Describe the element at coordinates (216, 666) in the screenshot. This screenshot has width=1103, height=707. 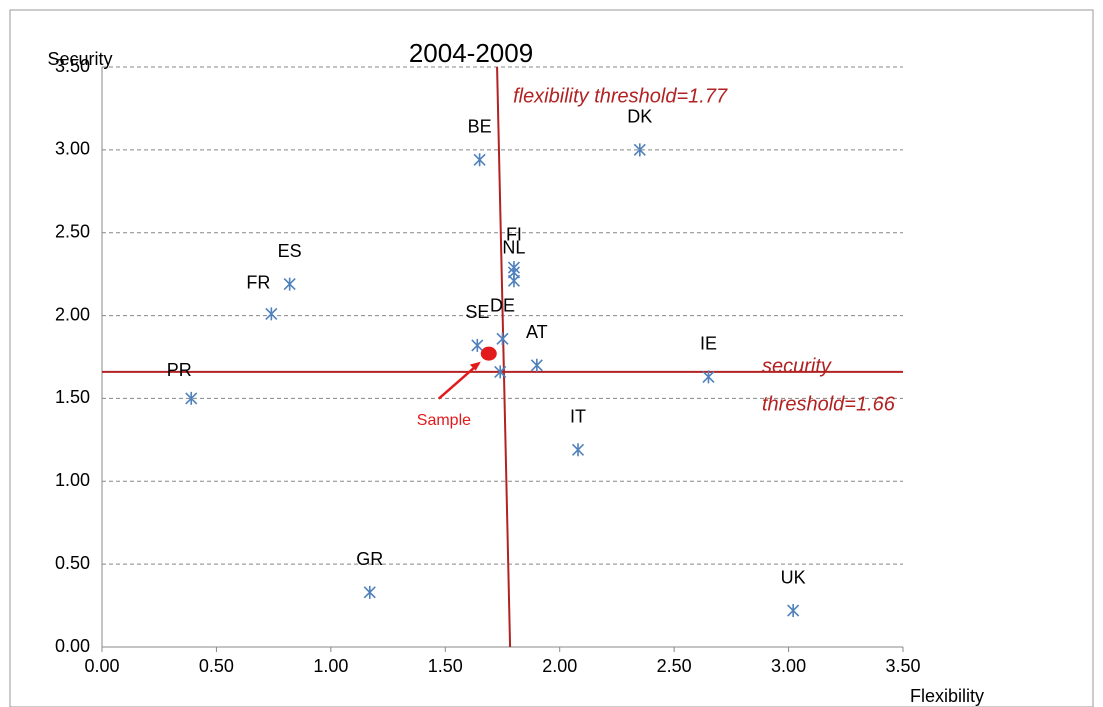
I see `x-tick-label: 0.50` at that location.